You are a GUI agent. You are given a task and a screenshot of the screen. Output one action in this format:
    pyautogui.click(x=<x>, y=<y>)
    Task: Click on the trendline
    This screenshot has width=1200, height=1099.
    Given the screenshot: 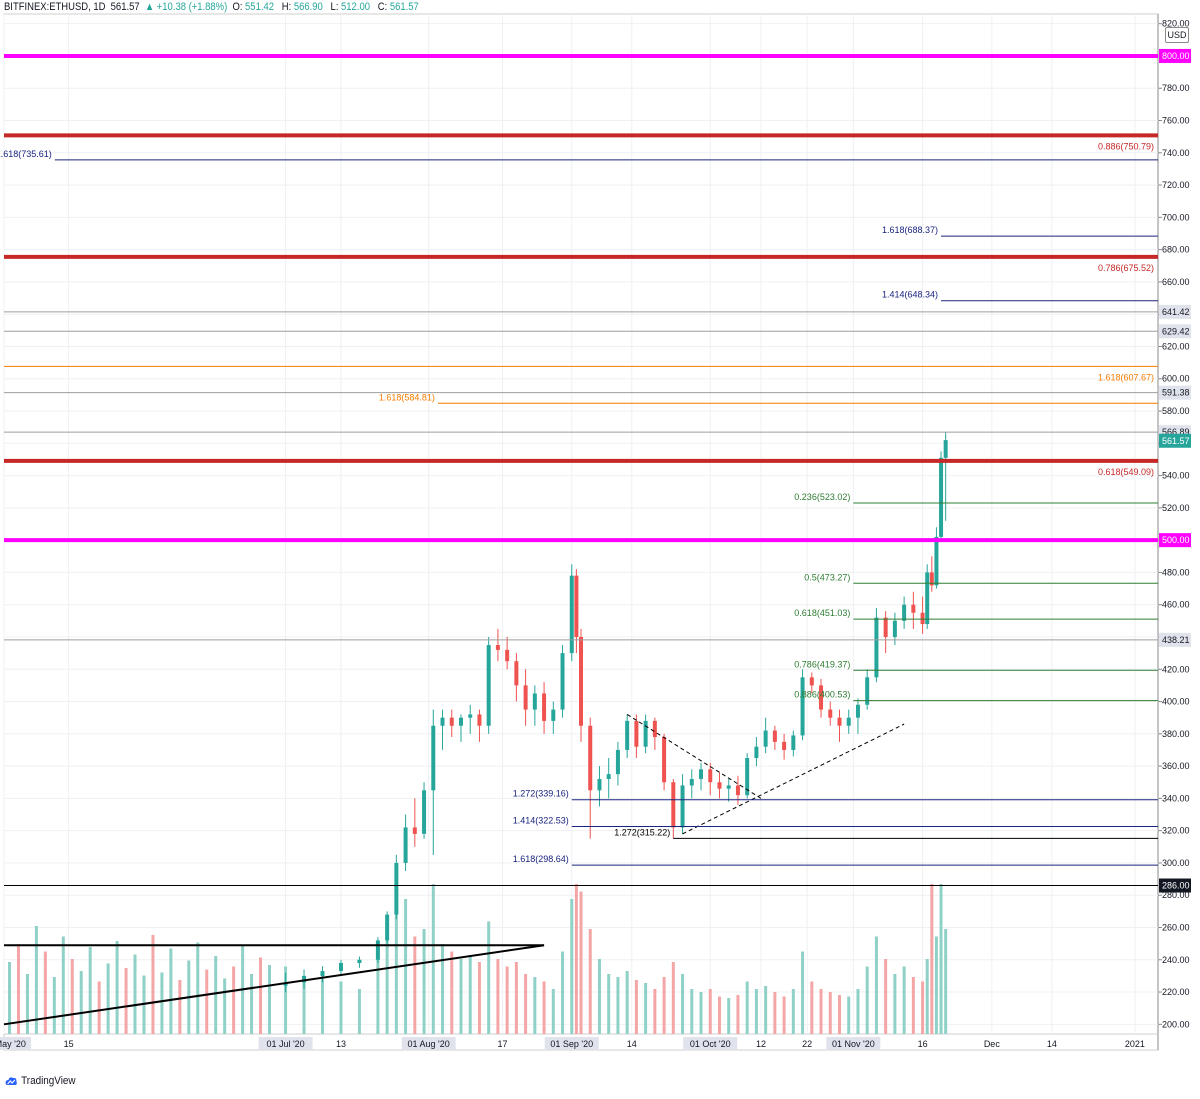 What is the action you would take?
    pyautogui.click(x=694, y=756)
    